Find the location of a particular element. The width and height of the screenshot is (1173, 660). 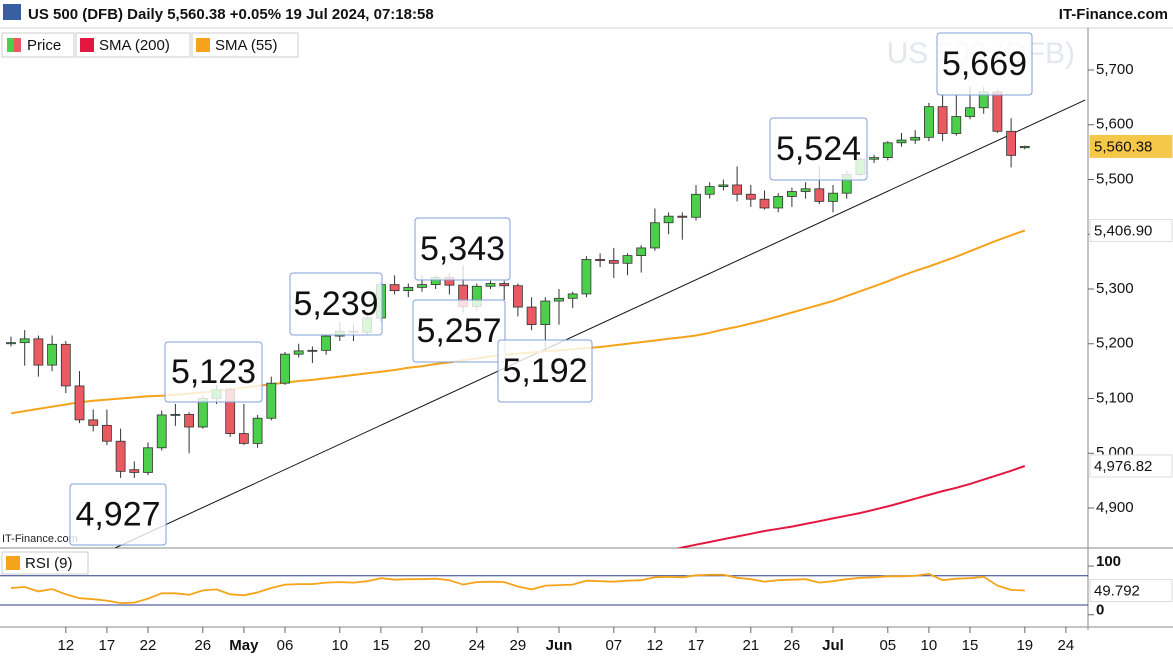

y-tick-label: 0 is located at coordinates (1100, 610).